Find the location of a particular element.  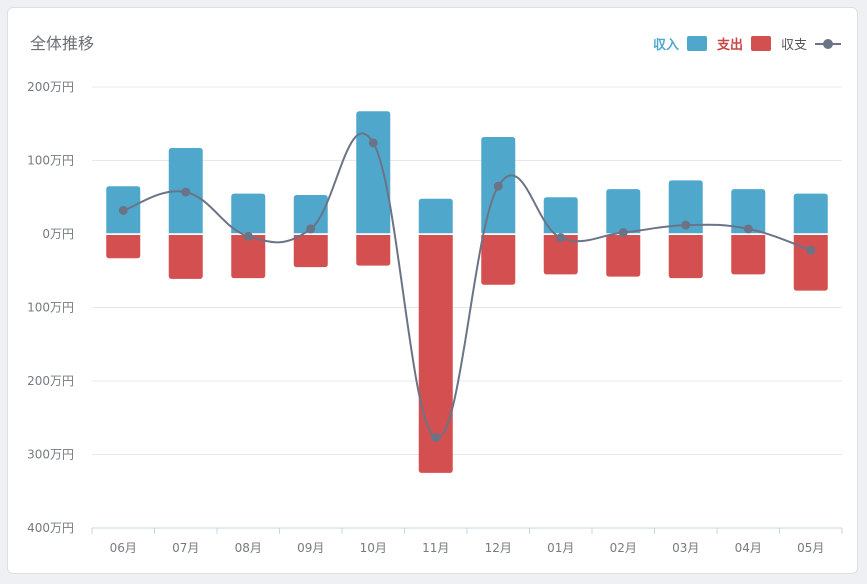

y-tick-label: 0万円 is located at coordinates (58, 234).